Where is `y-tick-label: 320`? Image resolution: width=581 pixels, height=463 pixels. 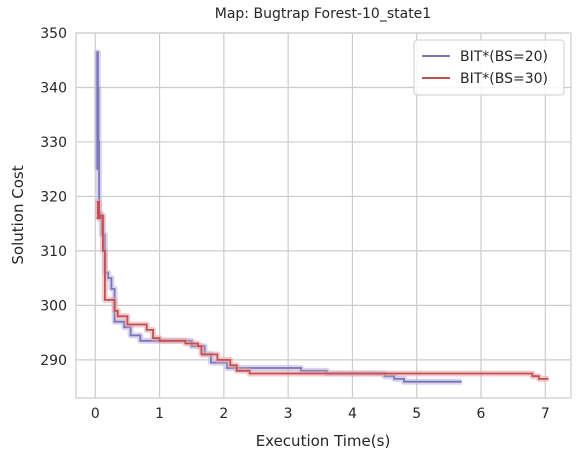
y-tick-label: 320 is located at coordinates (53, 197).